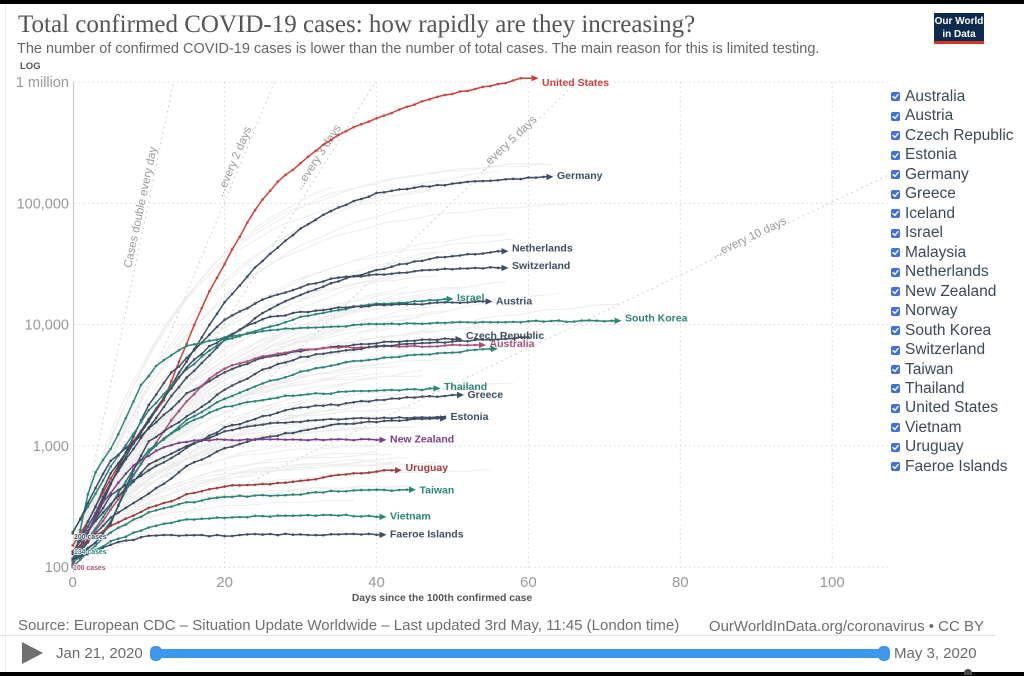  Describe the element at coordinates (51, 447) in the screenshot. I see `svg-text: 1,000` at that location.